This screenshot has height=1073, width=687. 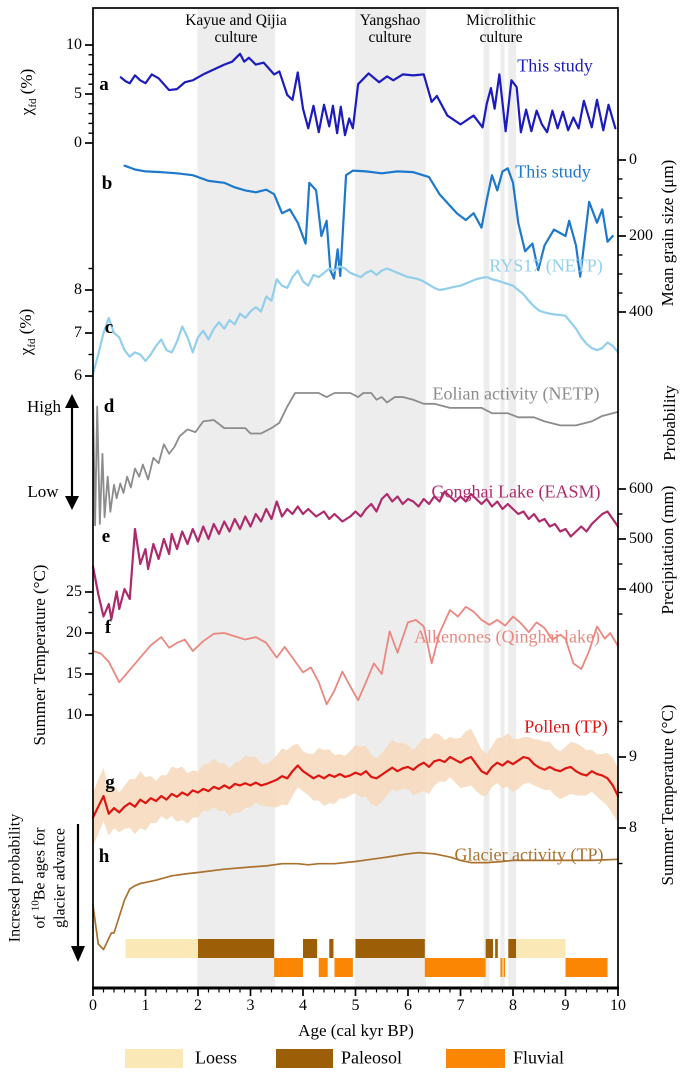 I want to click on legend-label-fluvial: Fluvial, so click(x=539, y=1057).